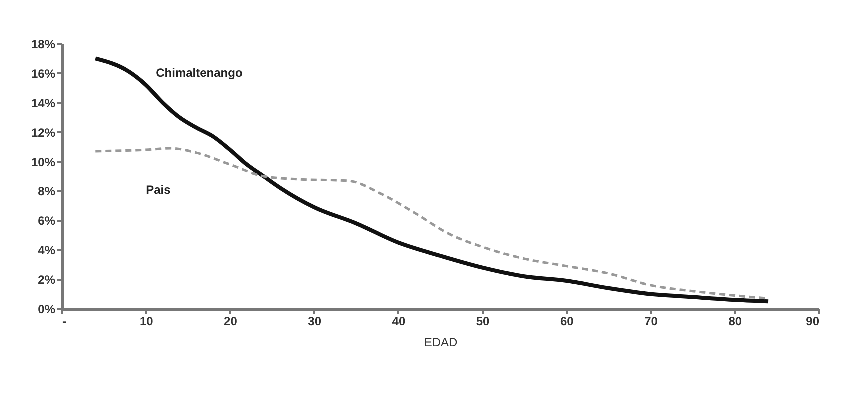 The height and width of the screenshot is (401, 862). I want to click on x-tick-label: 50, so click(483, 321).